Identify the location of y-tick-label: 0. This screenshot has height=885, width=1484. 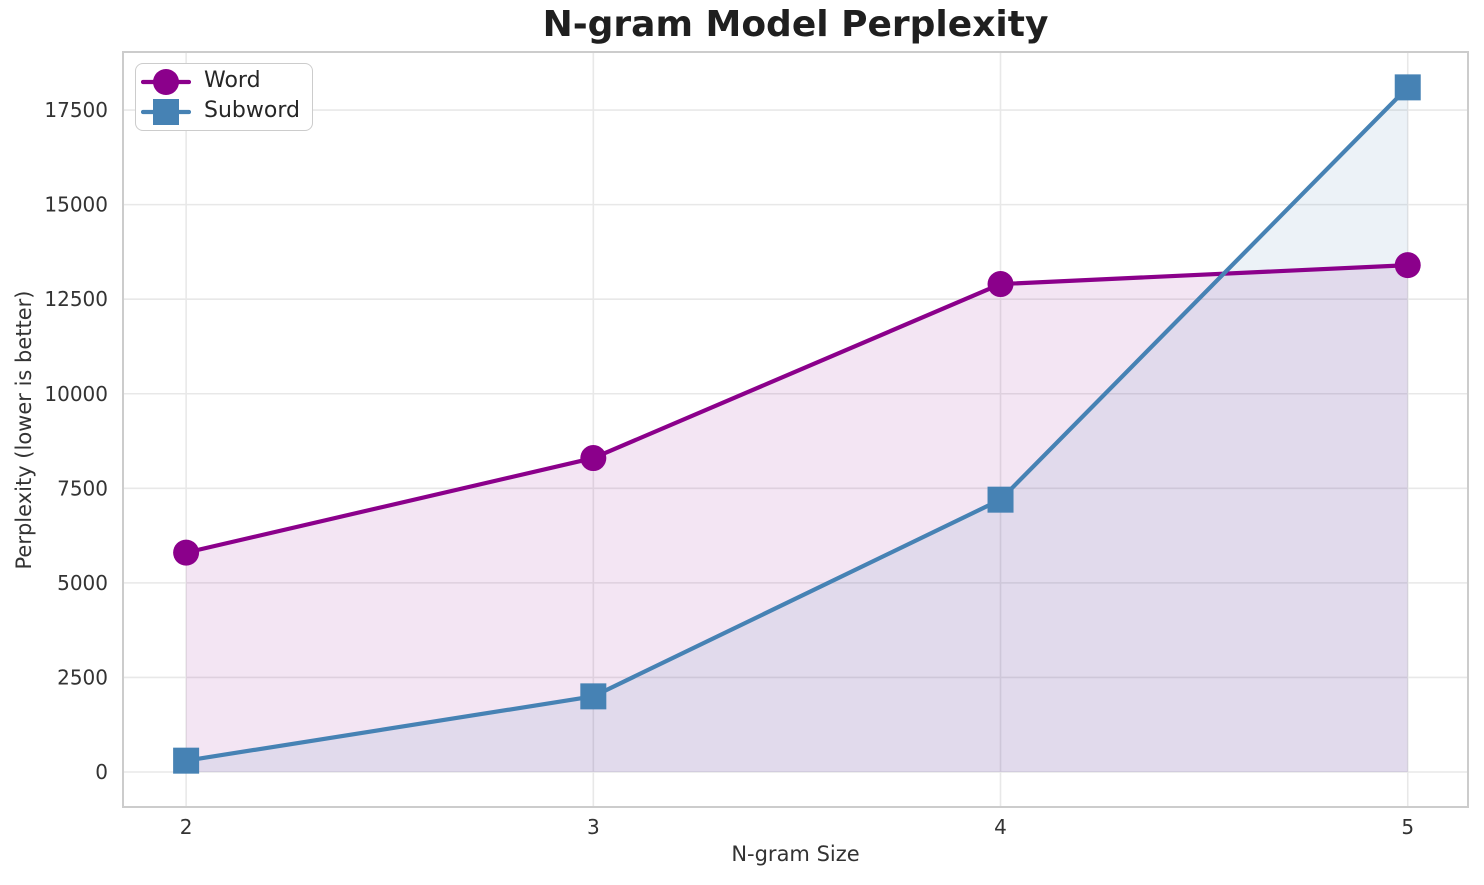
(101, 772).